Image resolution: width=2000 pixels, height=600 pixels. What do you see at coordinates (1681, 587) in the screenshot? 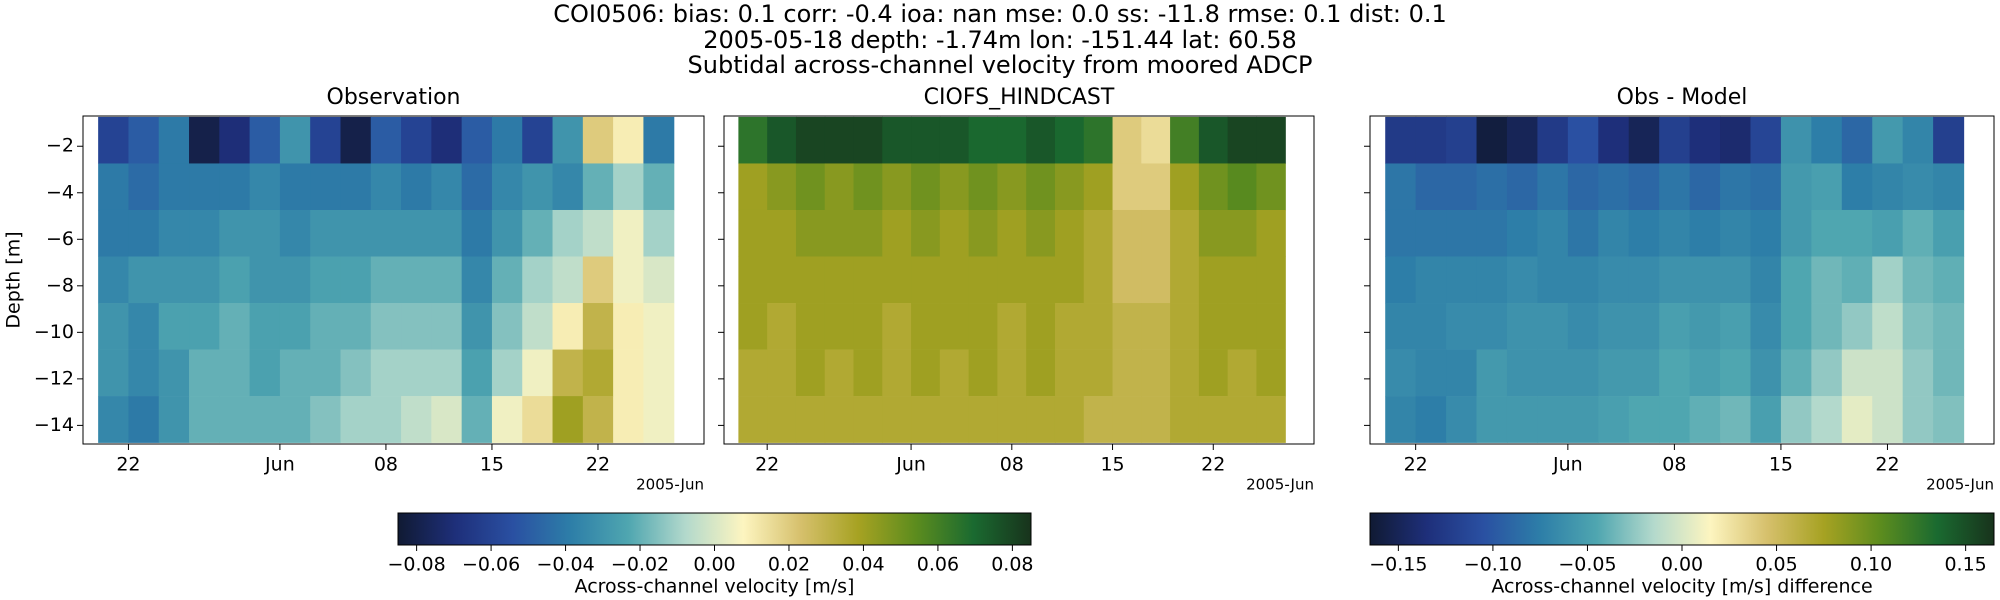
I see `colorbar-label: Across-channel velocity [m/s] difference` at bounding box center [1681, 587].